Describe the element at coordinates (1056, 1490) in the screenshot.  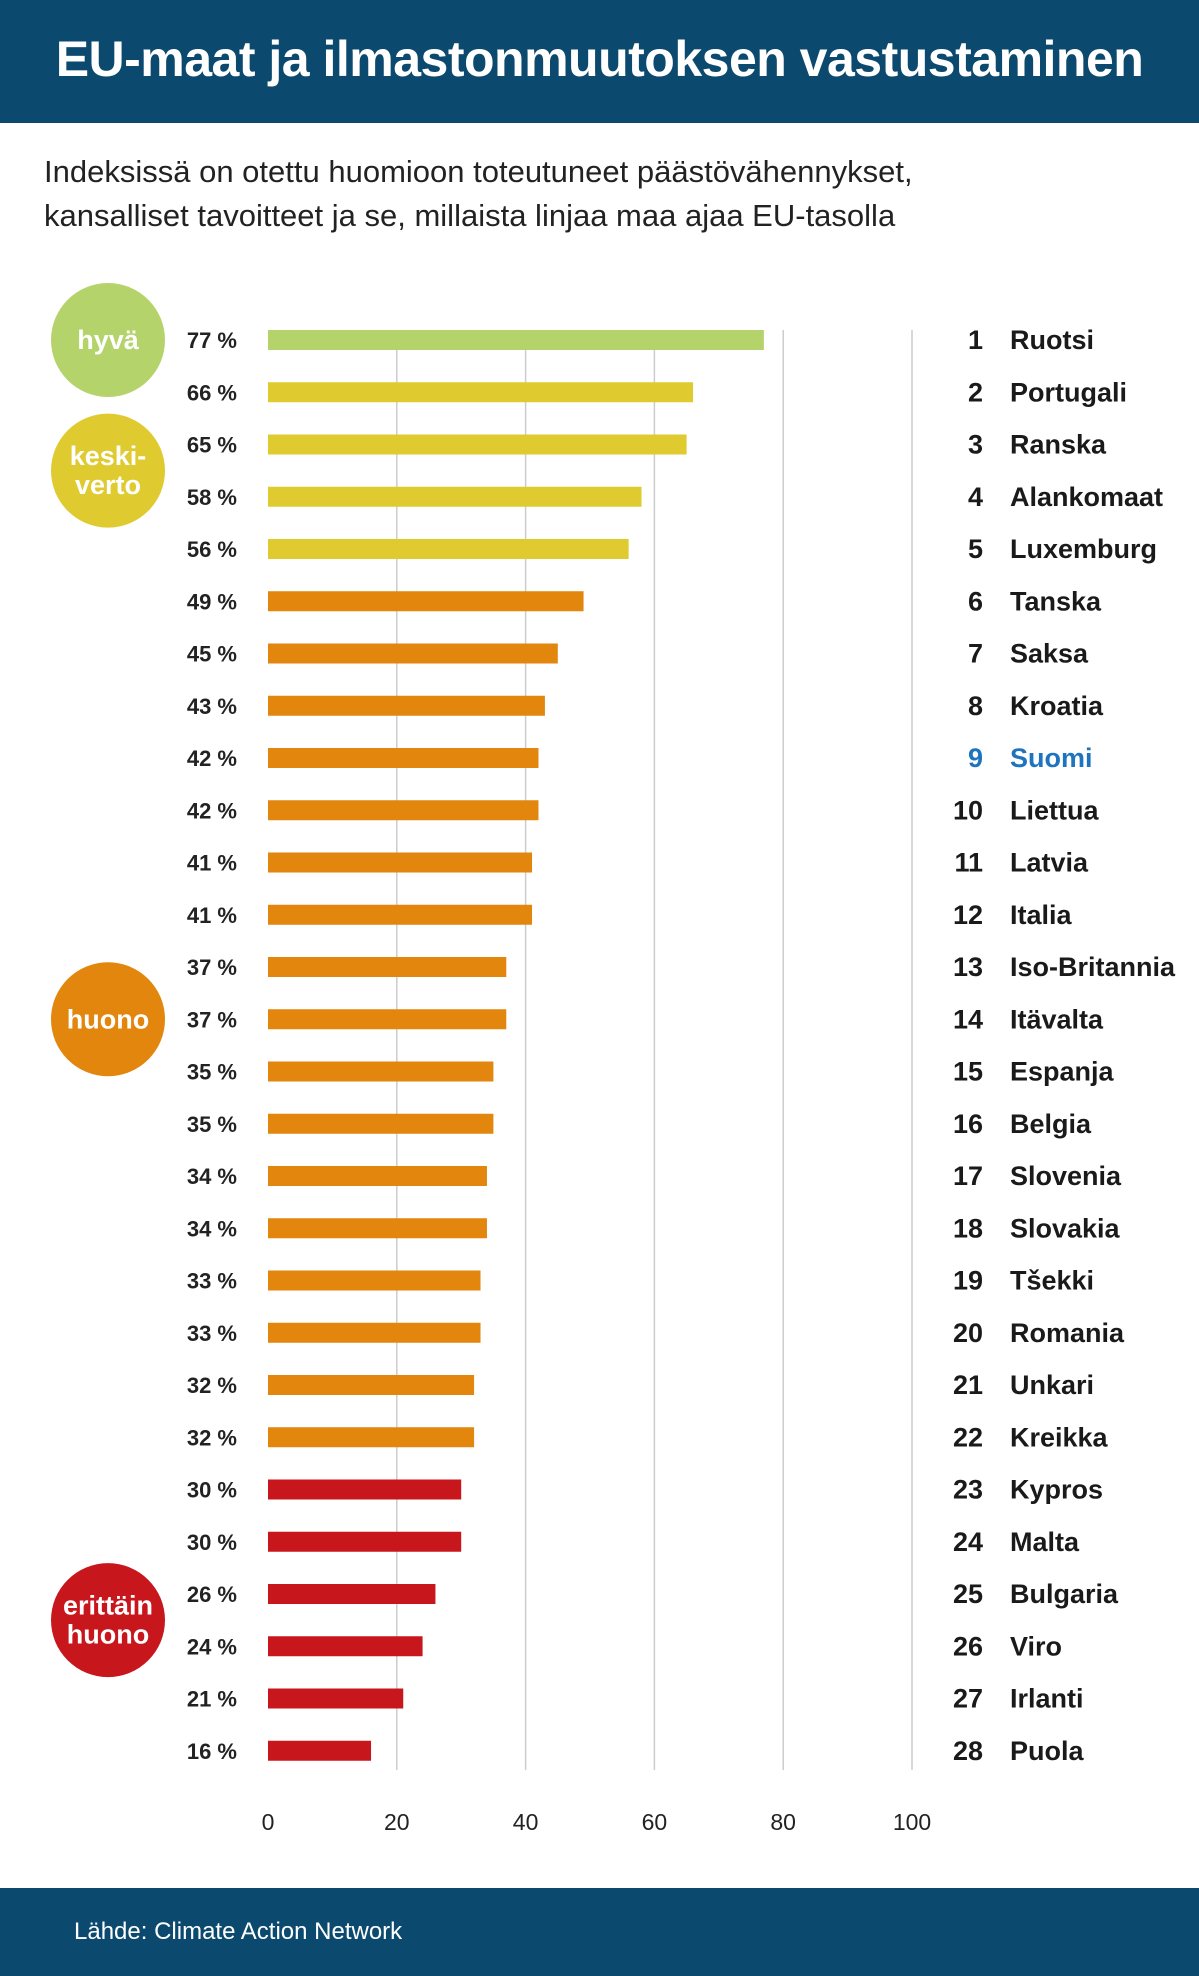
I see `country-label: Kypros` at that location.